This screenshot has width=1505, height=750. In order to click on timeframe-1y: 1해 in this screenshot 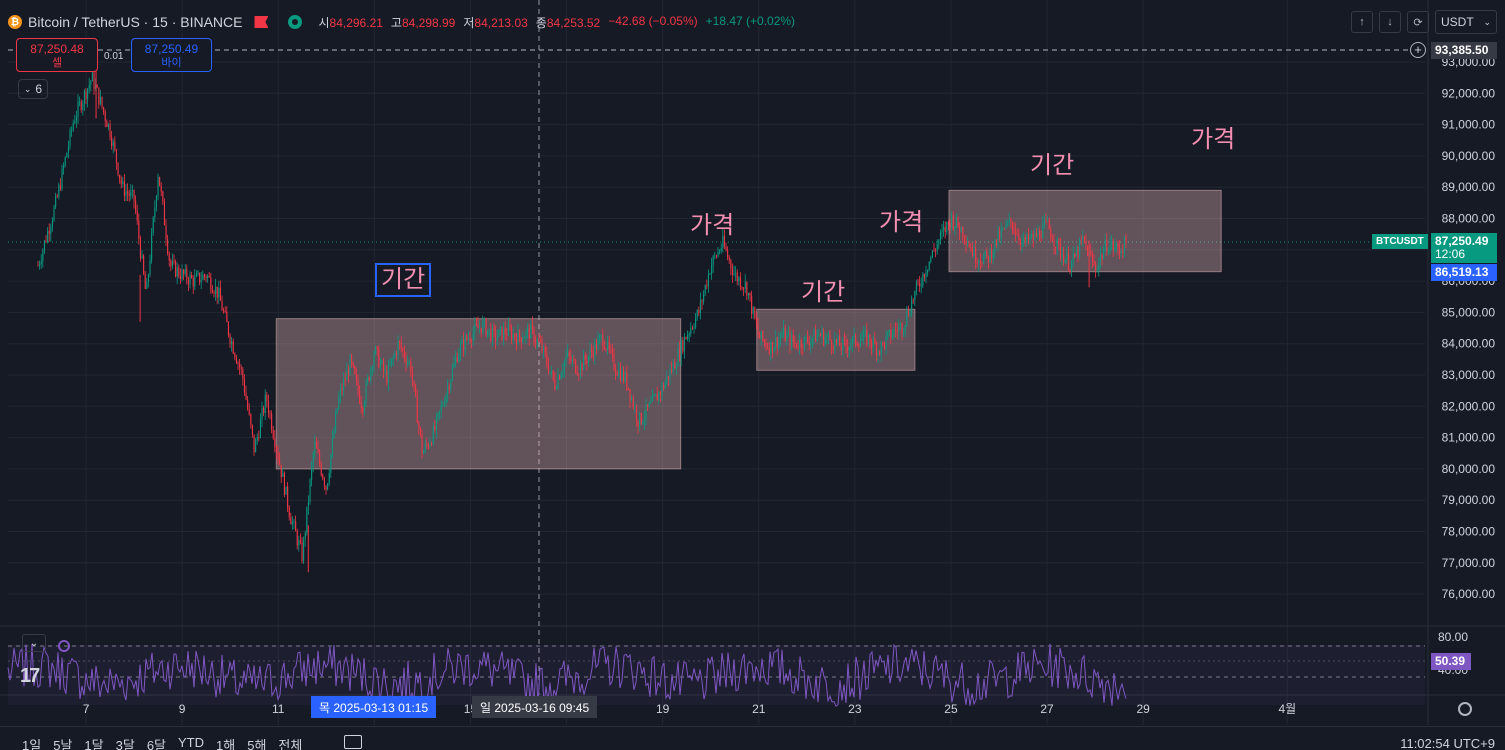, I will do `click(226, 744)`.